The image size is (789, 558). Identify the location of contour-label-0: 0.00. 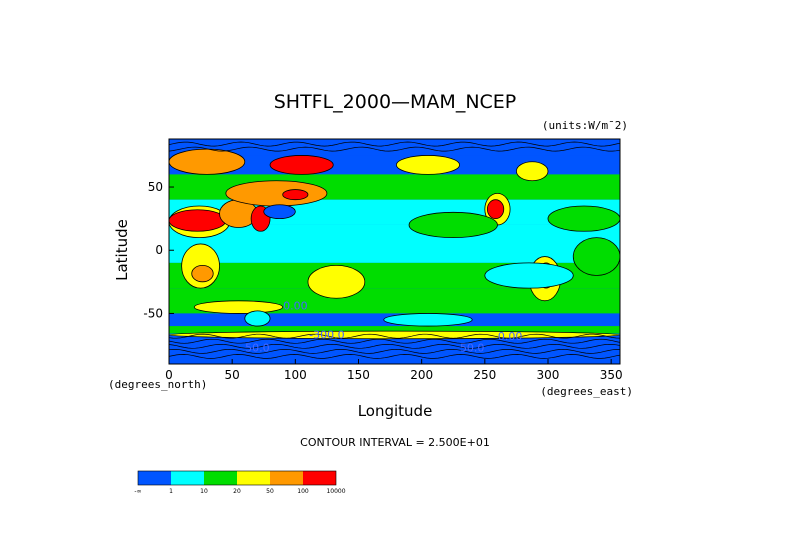
(295, 306).